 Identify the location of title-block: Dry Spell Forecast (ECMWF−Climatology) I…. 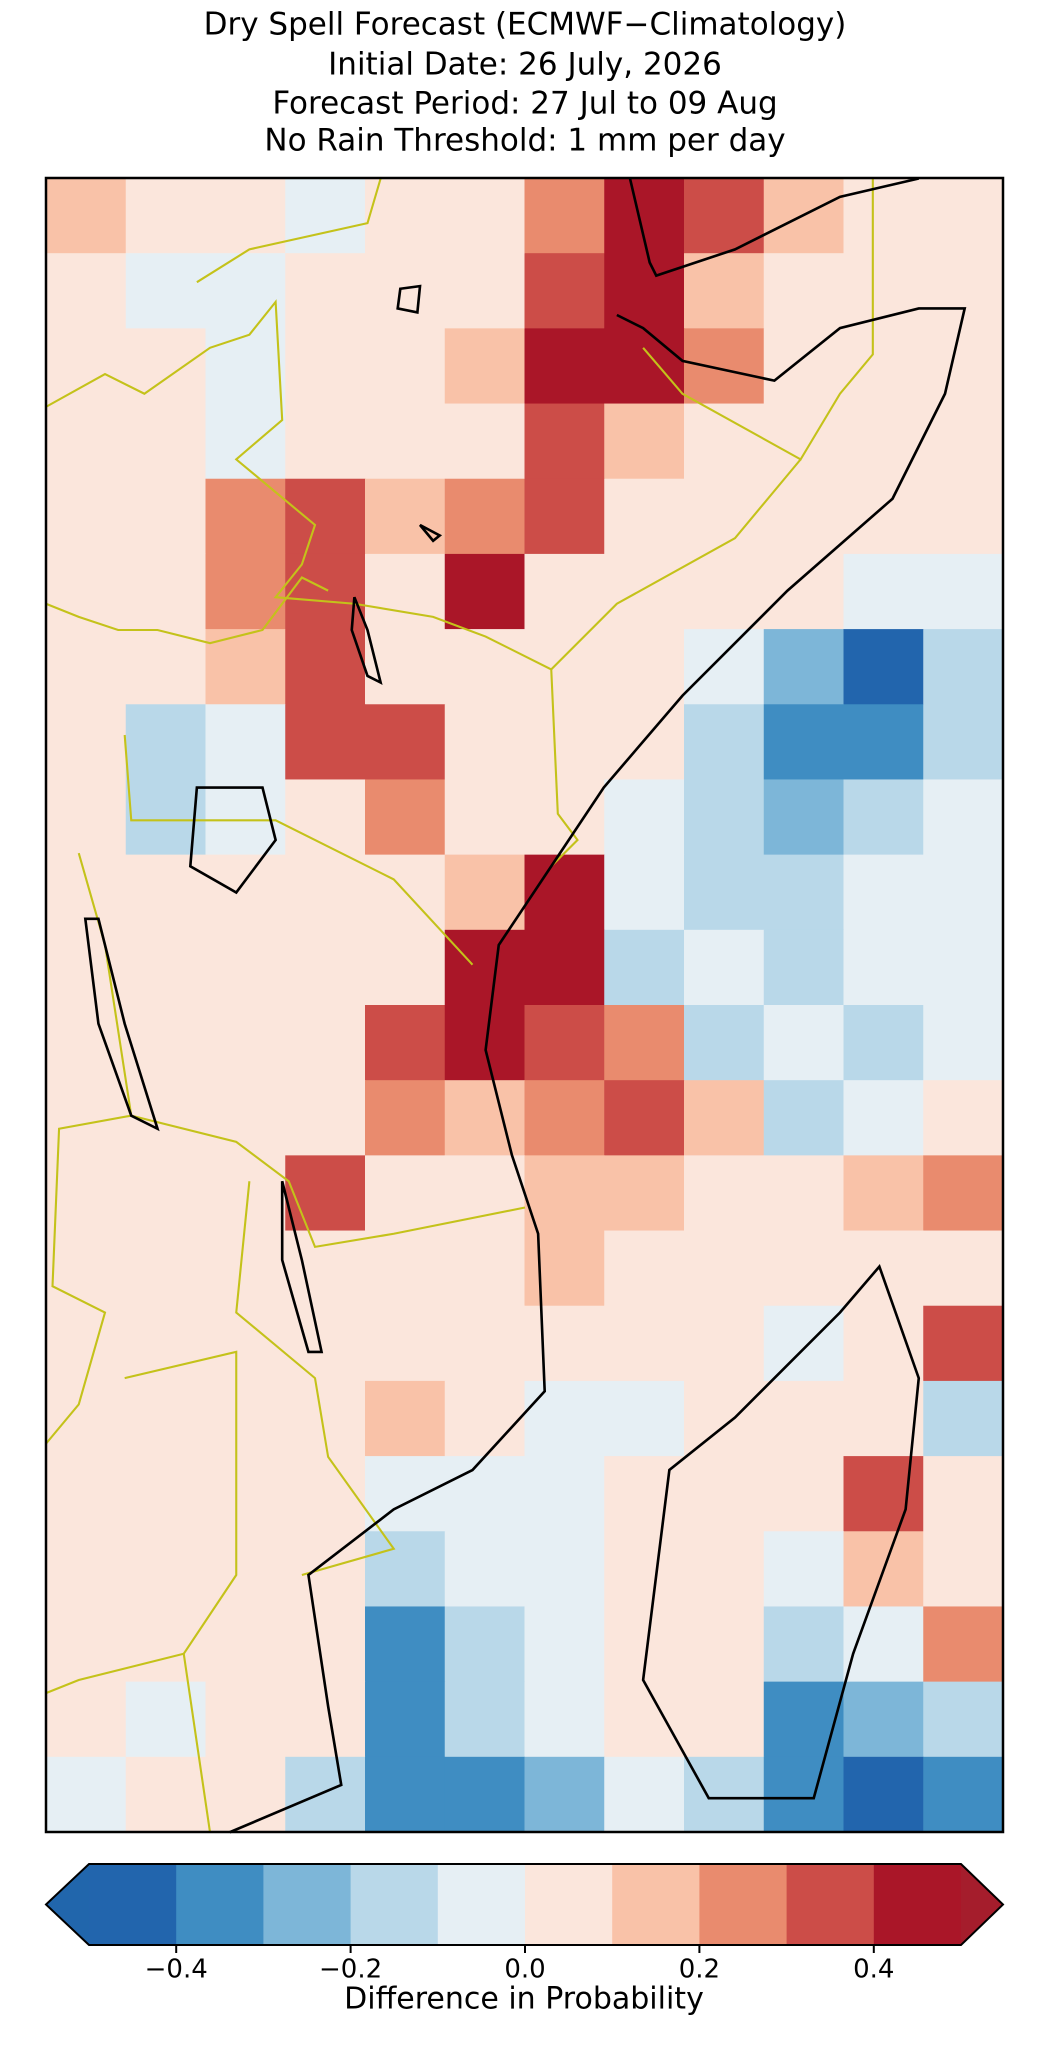
(525, 83).